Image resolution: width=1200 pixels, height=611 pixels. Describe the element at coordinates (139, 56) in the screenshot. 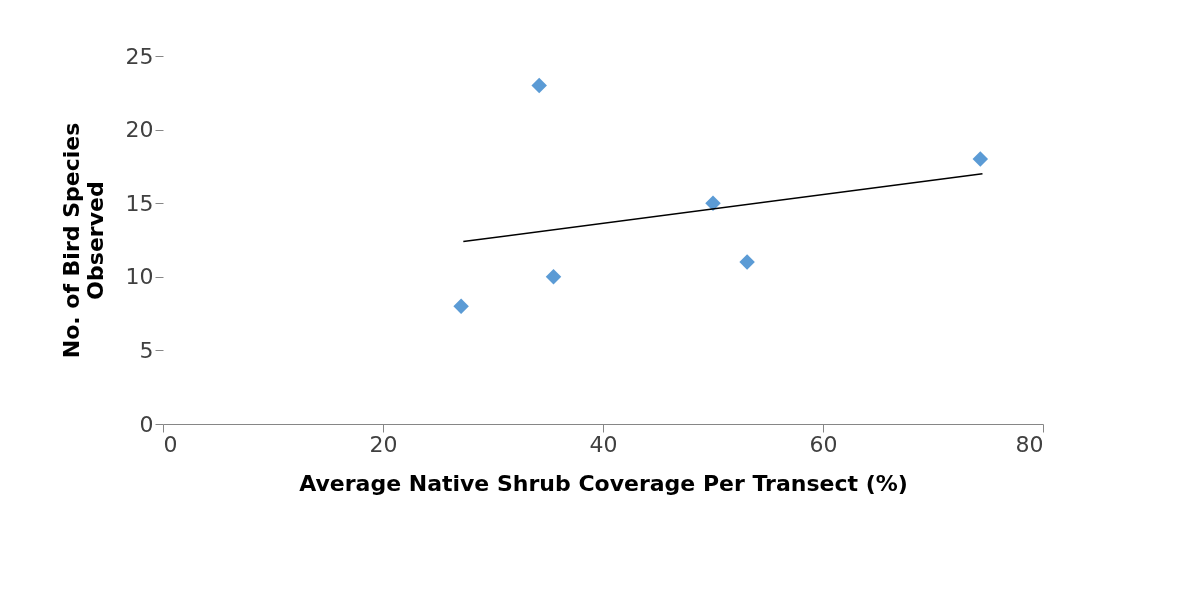

I see `y-tick-label: 25` at that location.